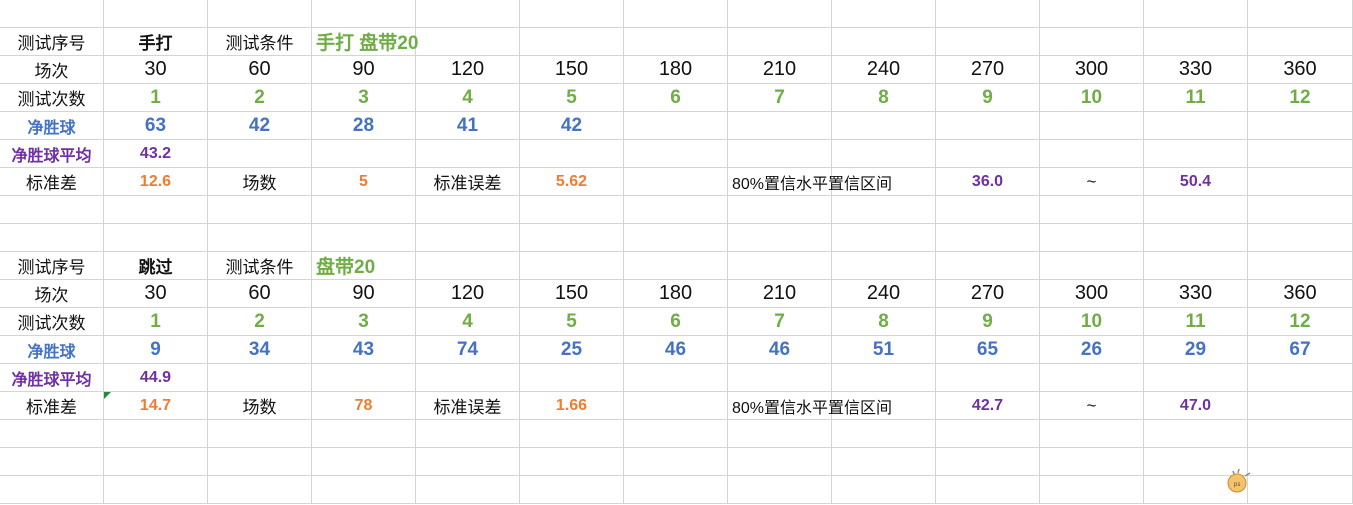 This screenshot has height=505, width=1353. I want to click on cell: 手打 盘带20, so click(365, 42).